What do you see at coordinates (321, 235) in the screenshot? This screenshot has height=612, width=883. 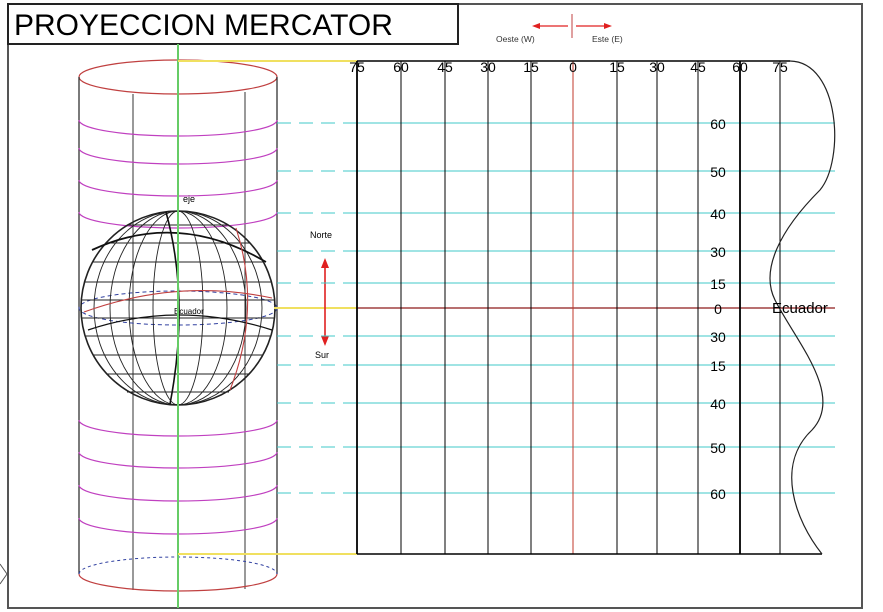 I see `north-label: Norte` at bounding box center [321, 235].